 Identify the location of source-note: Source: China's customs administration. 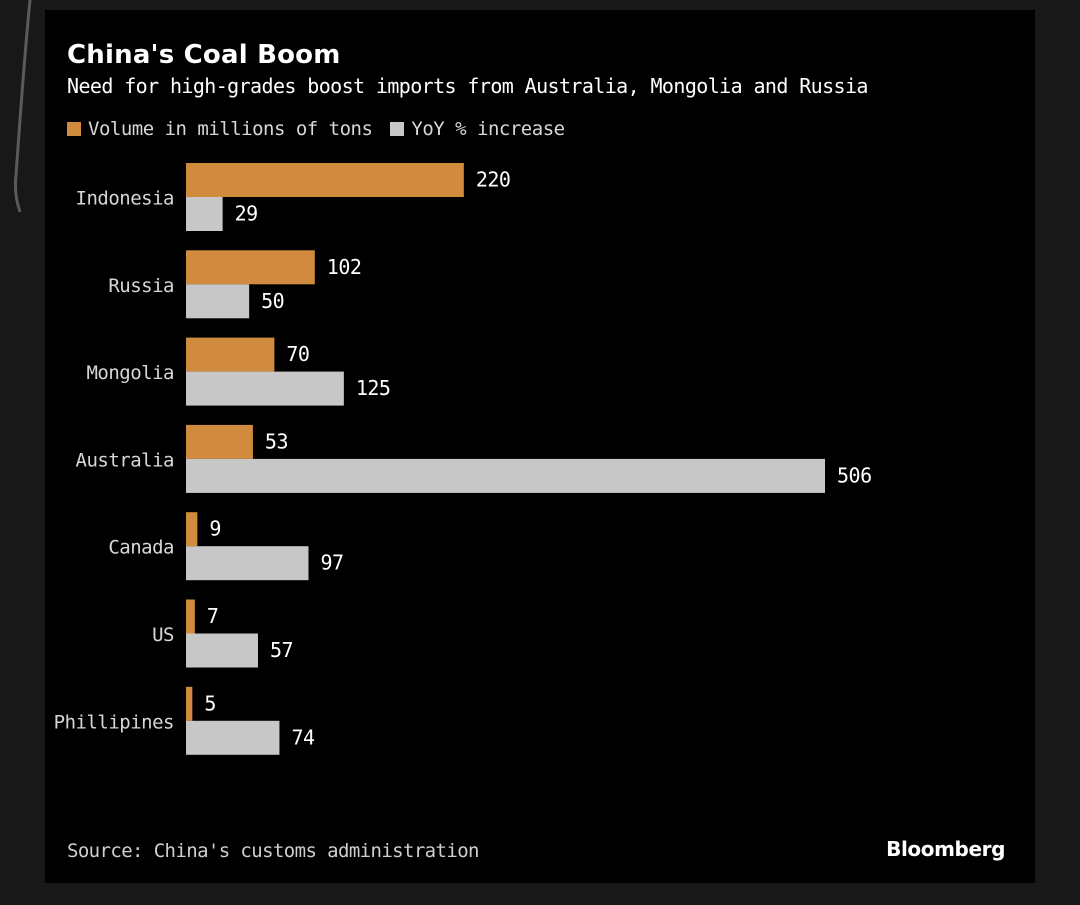
(273, 851).